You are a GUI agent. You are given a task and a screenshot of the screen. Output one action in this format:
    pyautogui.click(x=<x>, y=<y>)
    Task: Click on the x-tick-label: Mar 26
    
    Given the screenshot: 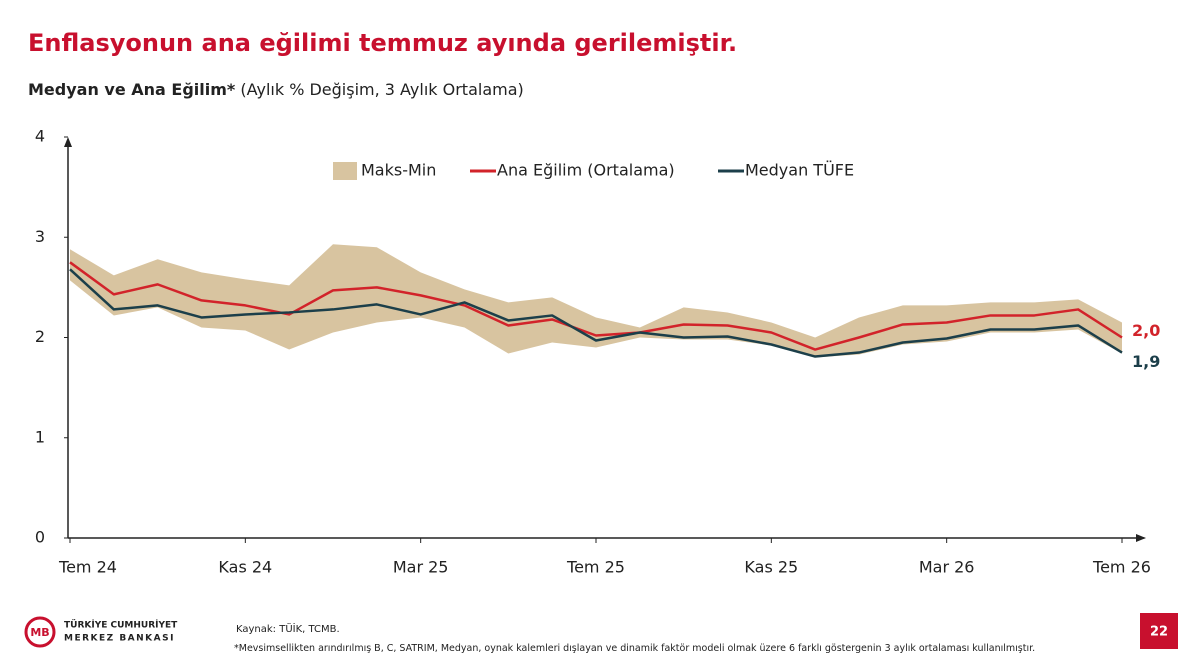 What is the action you would take?
    pyautogui.click(x=947, y=567)
    